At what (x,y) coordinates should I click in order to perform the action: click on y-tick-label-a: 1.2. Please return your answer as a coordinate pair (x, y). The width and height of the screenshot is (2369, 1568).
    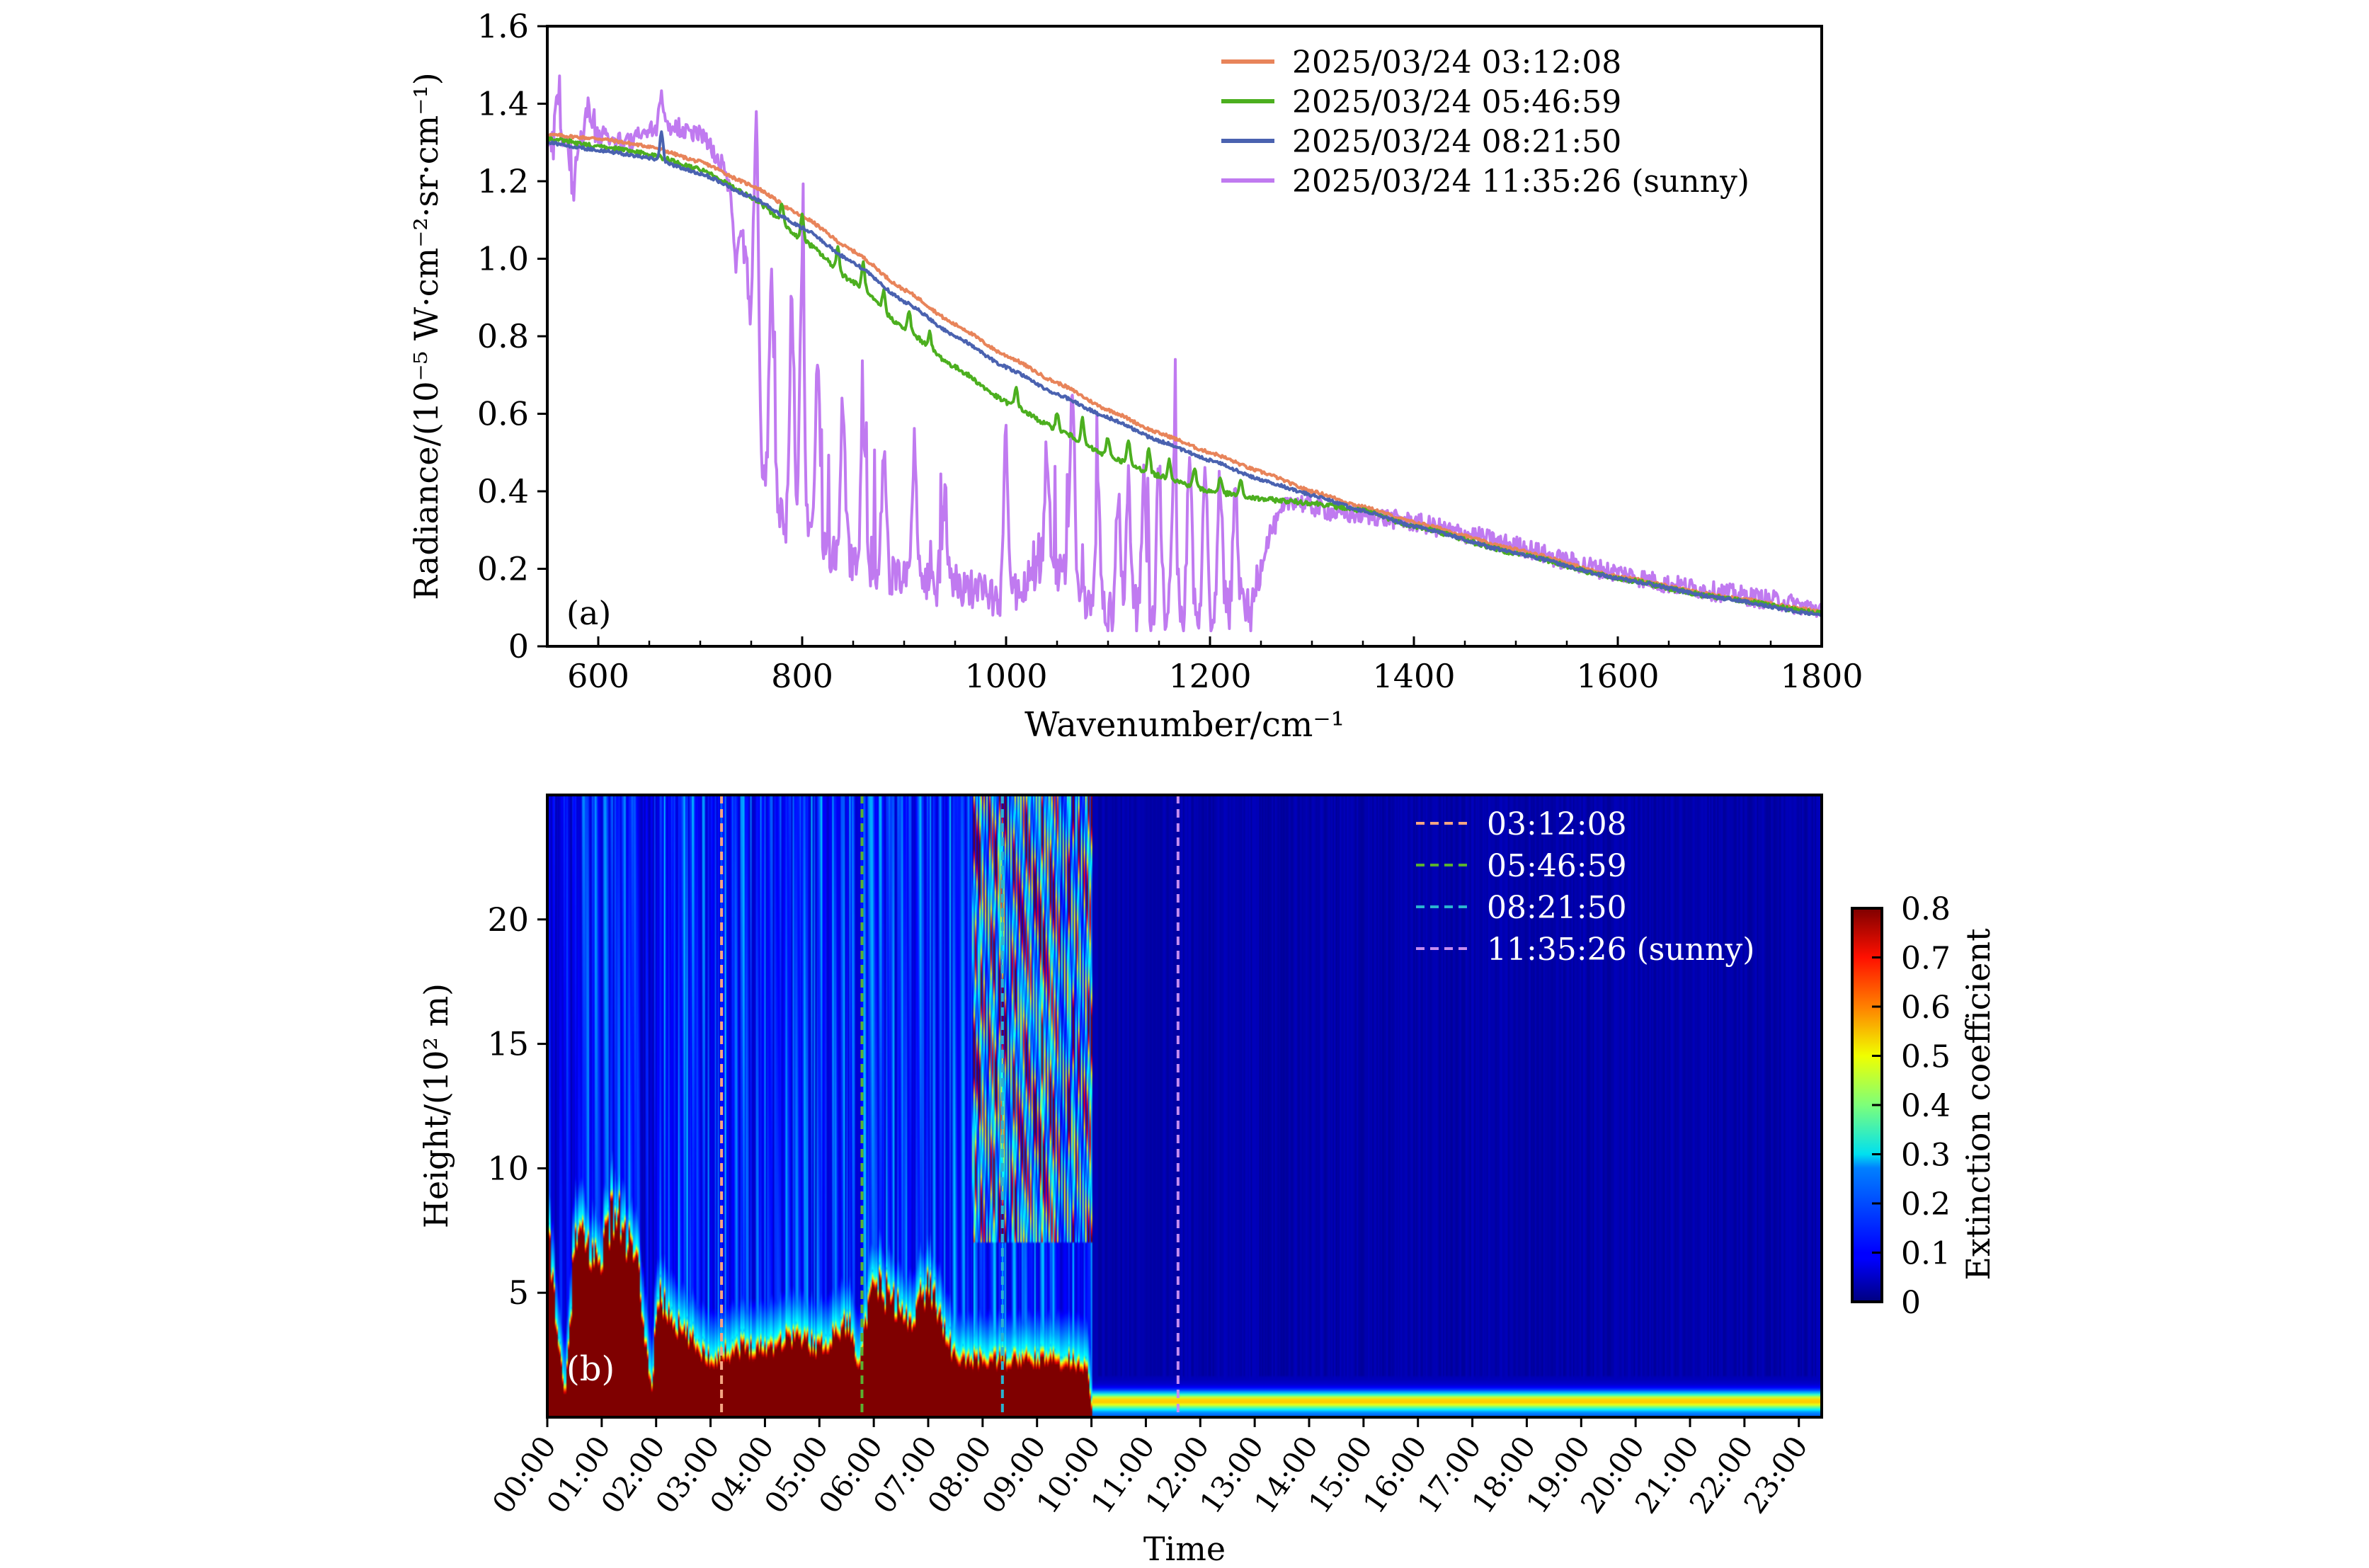
    Looking at the image, I should click on (503, 181).